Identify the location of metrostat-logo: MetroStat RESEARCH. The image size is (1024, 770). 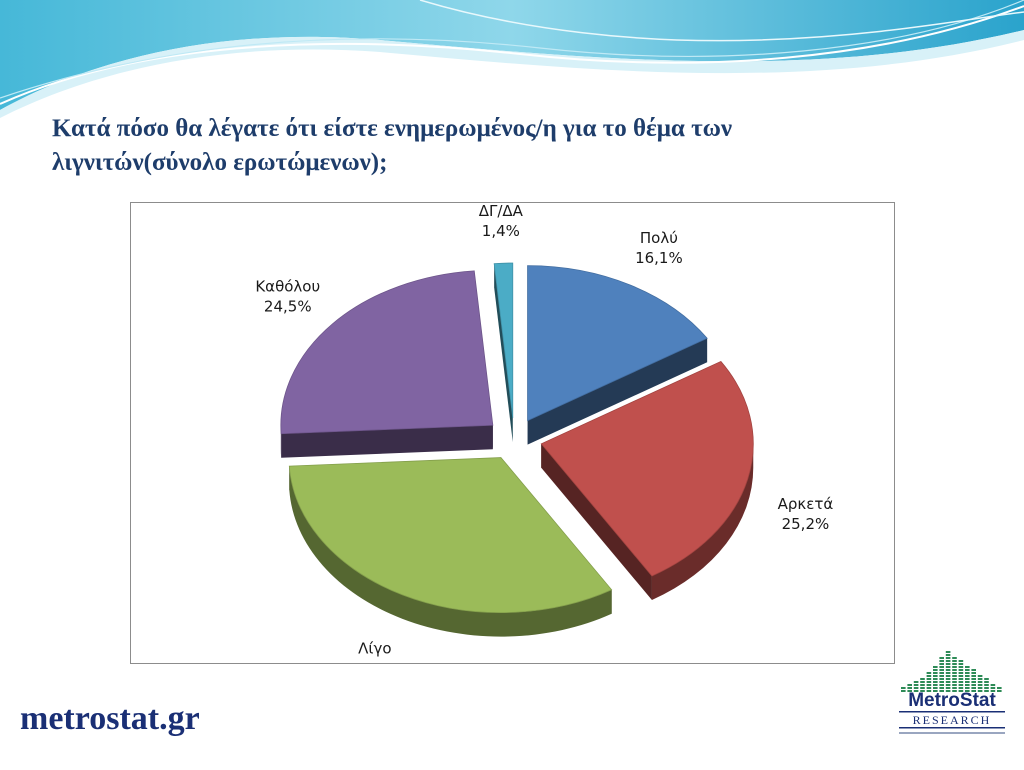
(952, 707).